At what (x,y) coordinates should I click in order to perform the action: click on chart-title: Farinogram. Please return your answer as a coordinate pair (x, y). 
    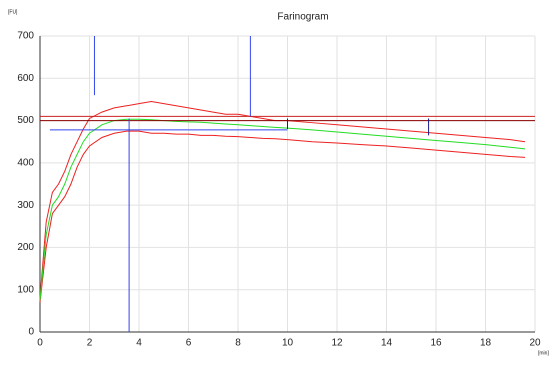
    Looking at the image, I should click on (302, 17).